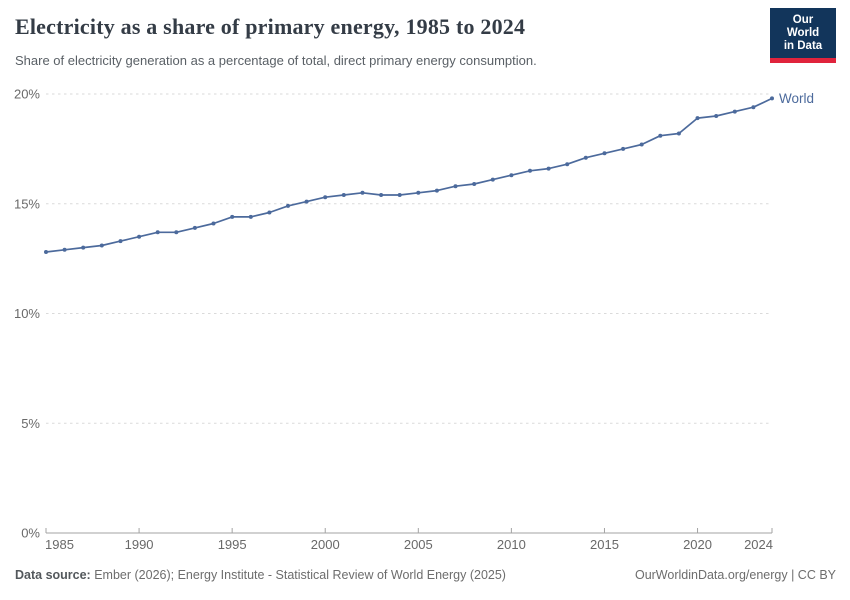  What do you see at coordinates (803, 26) in the screenshot?
I see `owid-logo-line1: Our World` at bounding box center [803, 26].